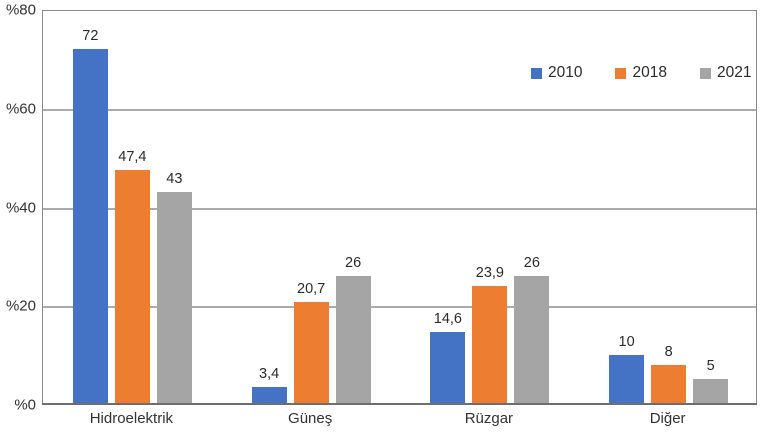 Image resolution: width=768 pixels, height=432 pixels. What do you see at coordinates (90, 226) in the screenshot?
I see `bar-2010-hidroelektrik` at bounding box center [90, 226].